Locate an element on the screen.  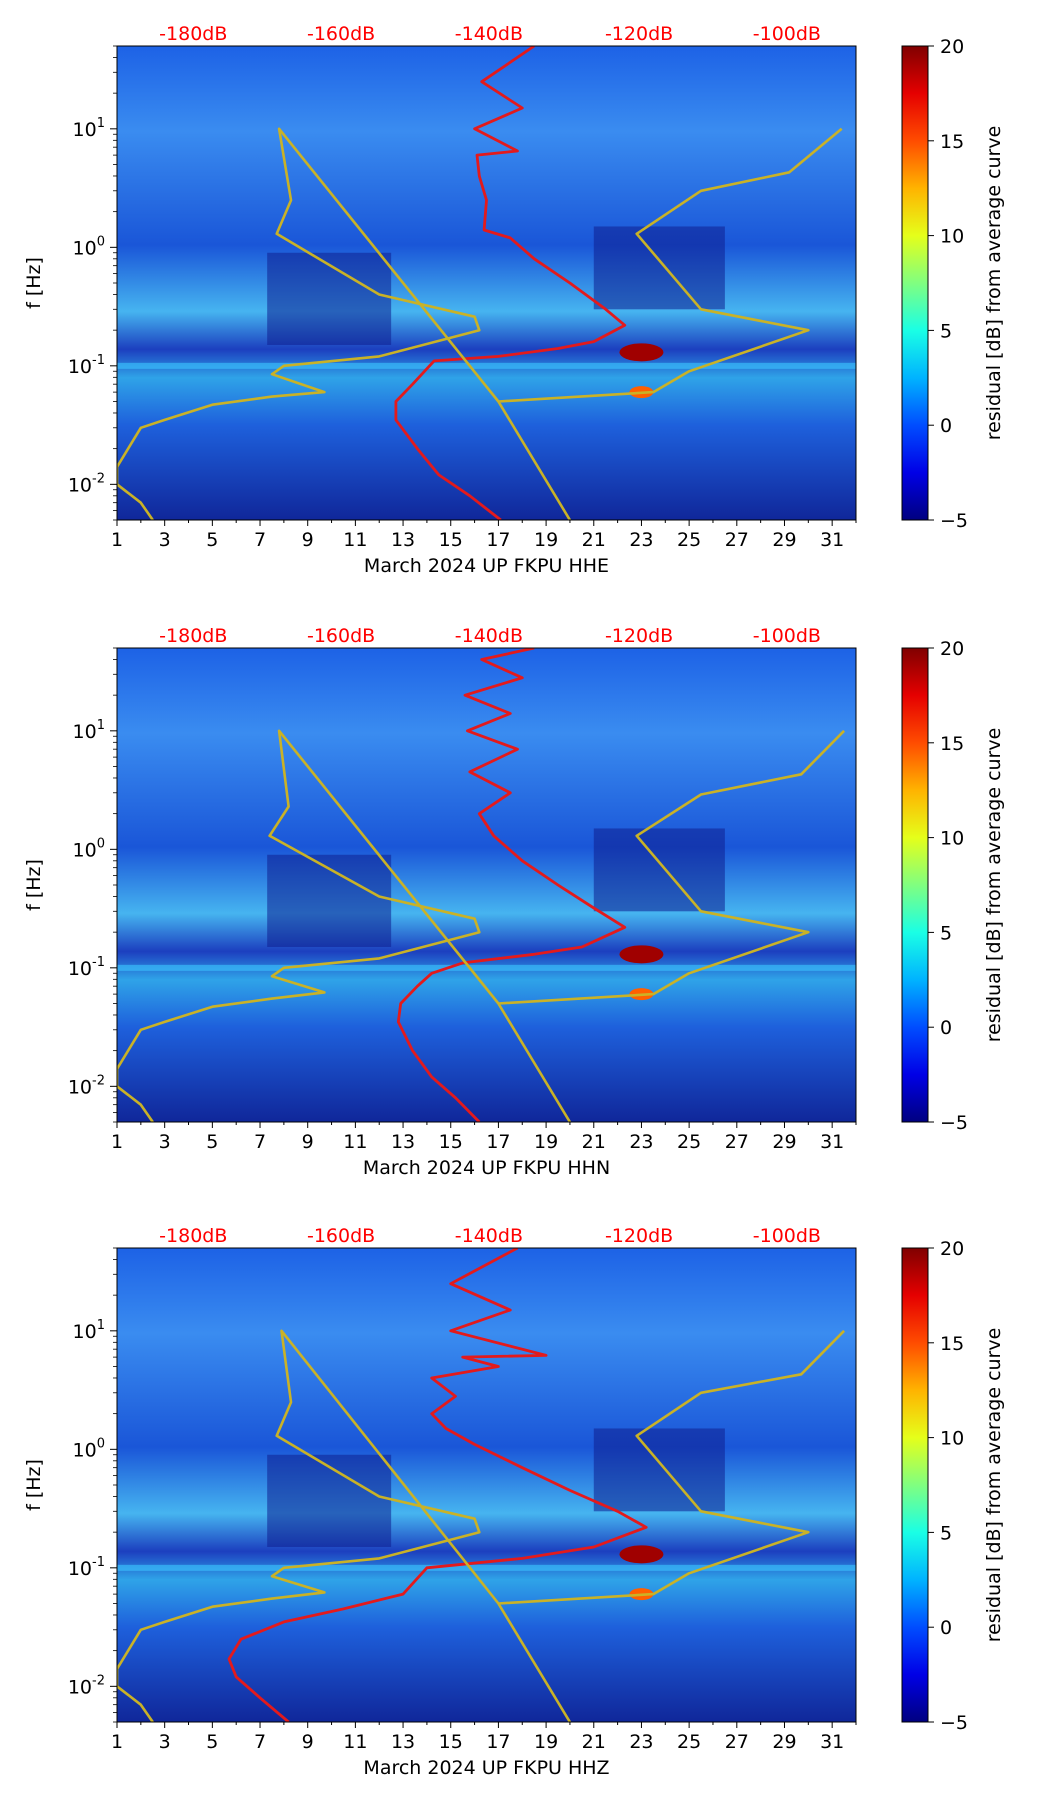
x-tick-label: 5 is located at coordinates (212, 1742).